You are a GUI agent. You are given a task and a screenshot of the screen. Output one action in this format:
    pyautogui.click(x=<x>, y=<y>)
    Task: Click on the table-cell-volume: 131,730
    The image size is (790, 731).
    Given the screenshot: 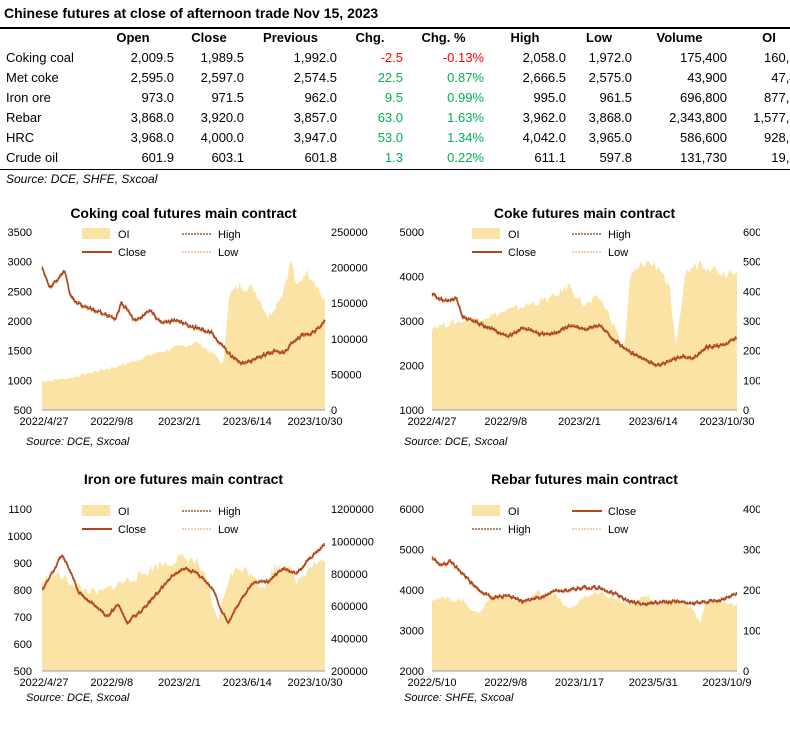 What is the action you would take?
    pyautogui.click(x=703, y=157)
    